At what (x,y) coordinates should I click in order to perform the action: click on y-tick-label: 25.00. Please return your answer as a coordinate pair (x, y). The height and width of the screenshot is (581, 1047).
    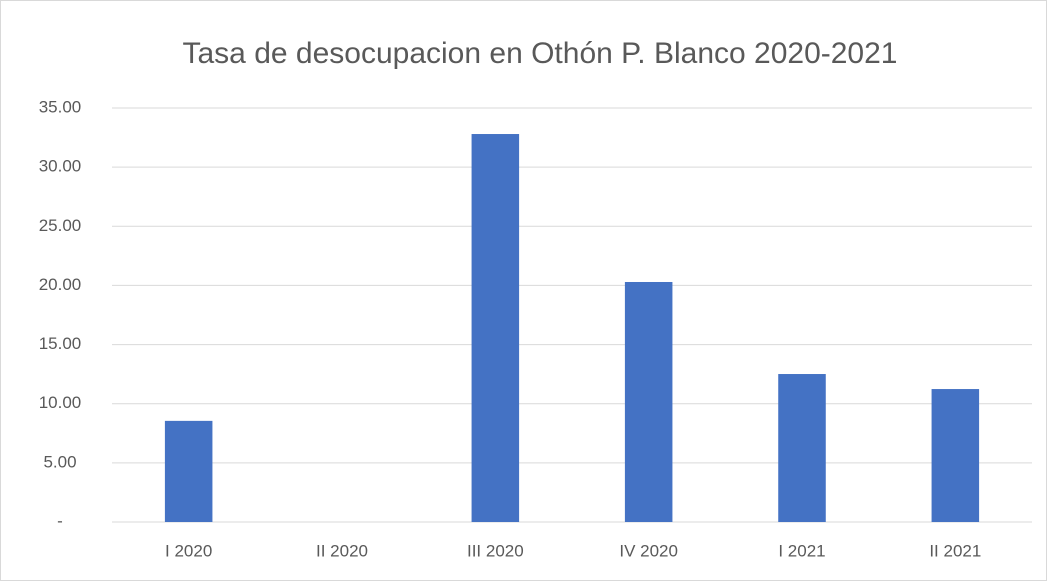
    Looking at the image, I should click on (60, 225).